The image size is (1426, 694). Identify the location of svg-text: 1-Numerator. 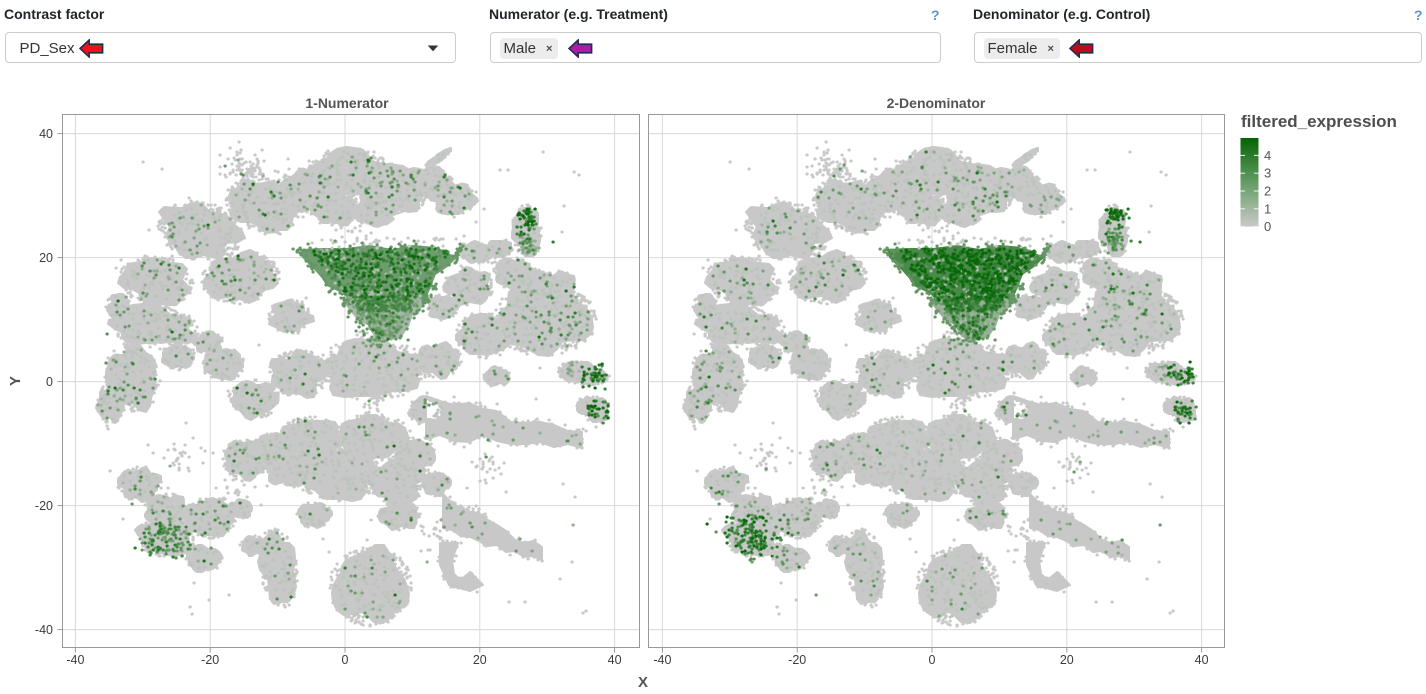
(347, 103).